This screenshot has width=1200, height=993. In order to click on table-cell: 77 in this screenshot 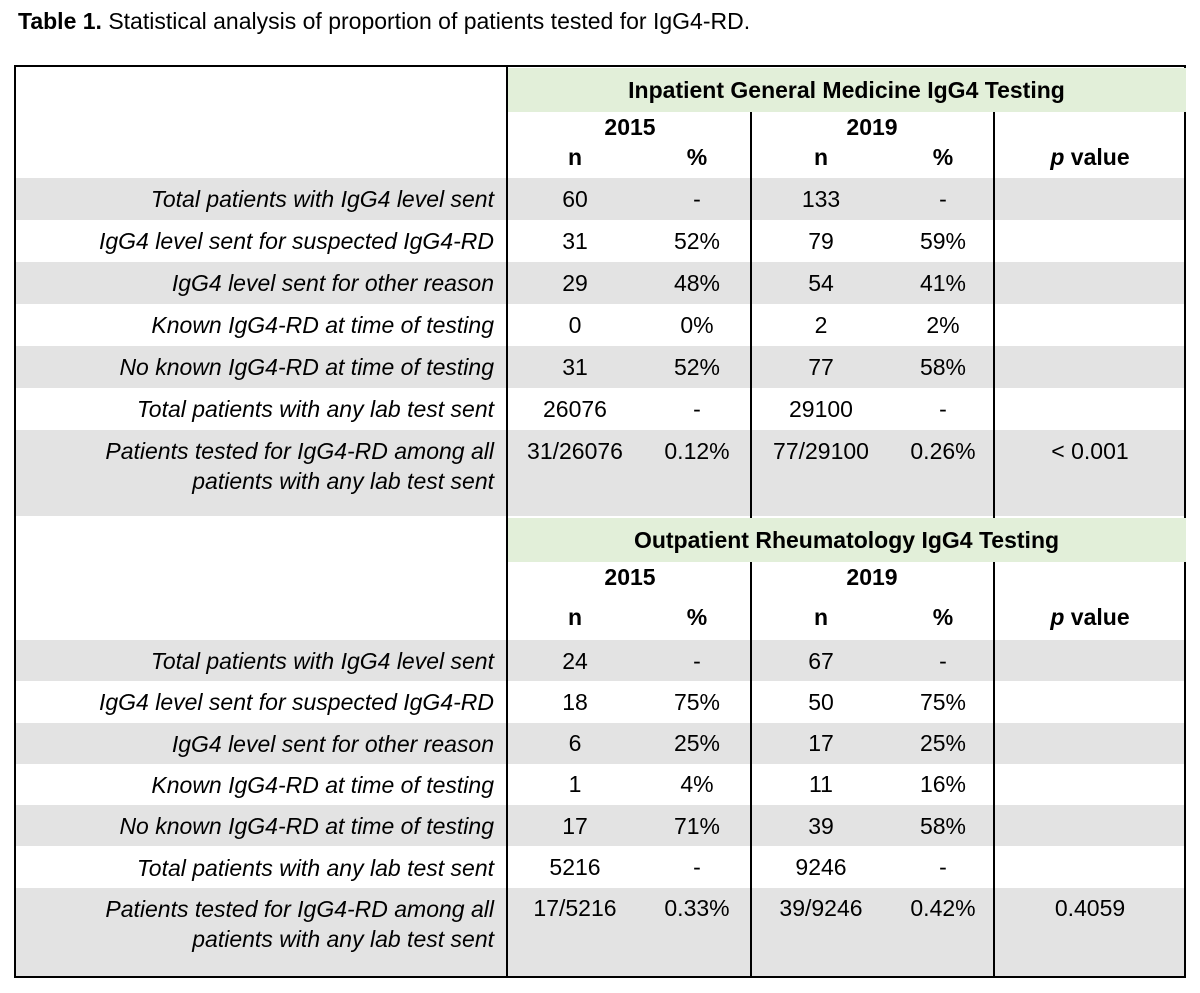, I will do `click(821, 366)`.